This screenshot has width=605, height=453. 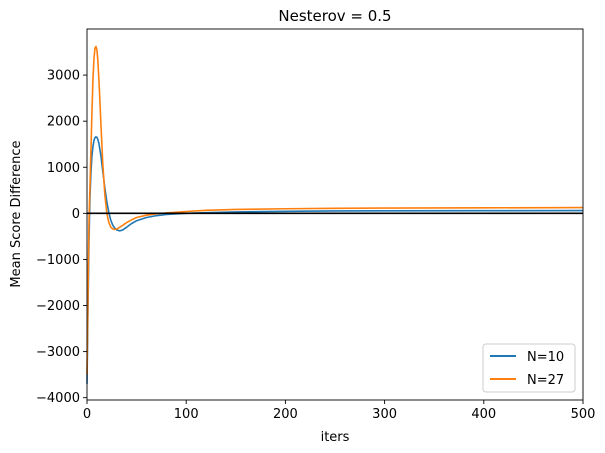 What do you see at coordinates (545, 380) in the screenshot?
I see `legend-label-n27: N=27` at bounding box center [545, 380].